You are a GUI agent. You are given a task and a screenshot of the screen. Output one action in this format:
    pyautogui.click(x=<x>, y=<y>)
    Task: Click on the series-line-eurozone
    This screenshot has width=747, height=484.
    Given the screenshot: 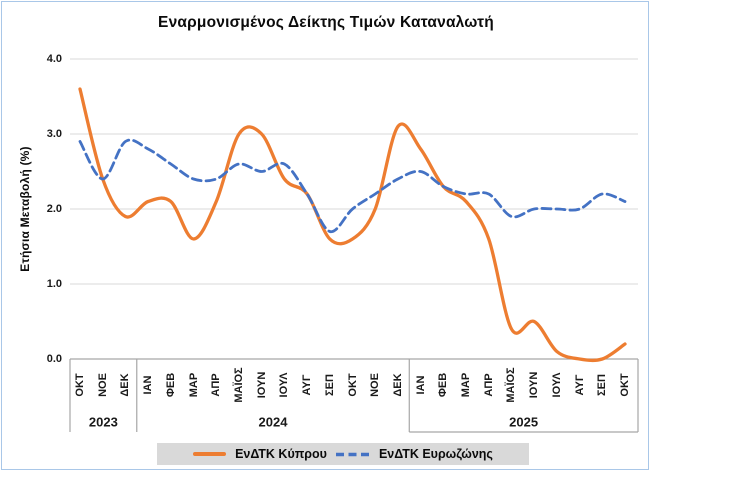 What is the action you would take?
    pyautogui.click(x=352, y=185)
    